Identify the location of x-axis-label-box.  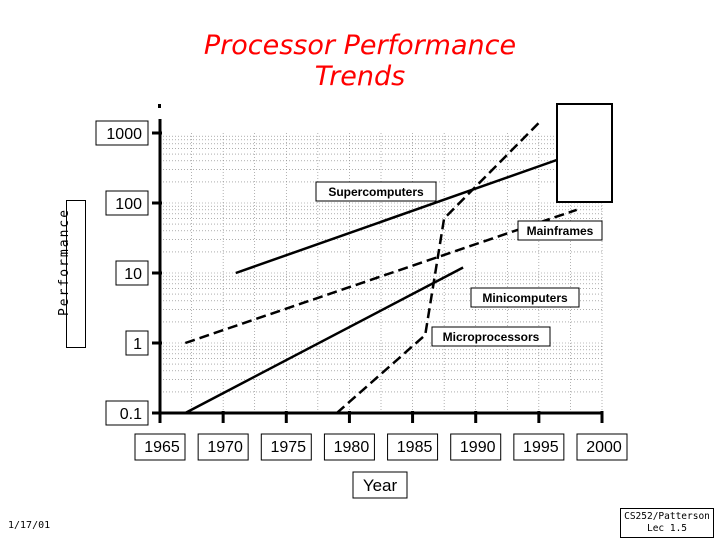
(380, 485).